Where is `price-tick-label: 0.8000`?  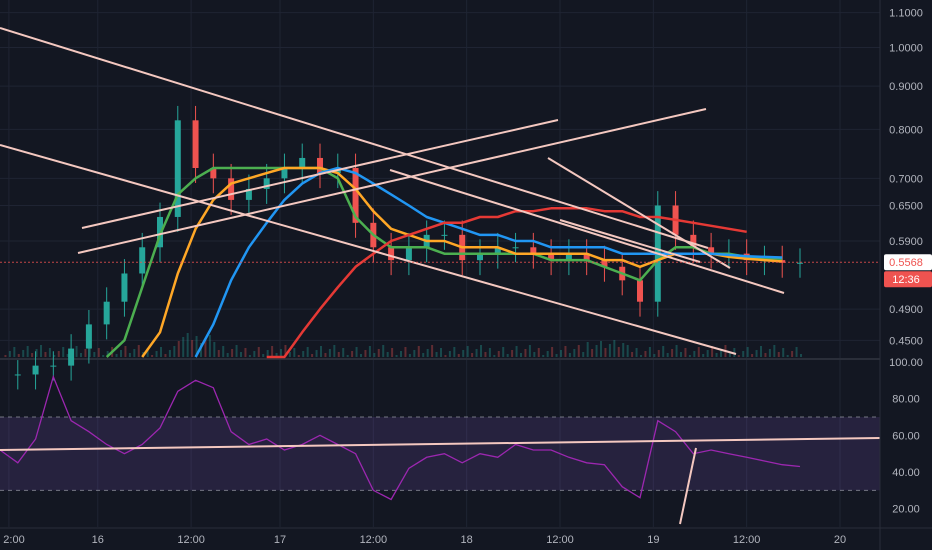 price-tick-label: 0.8000 is located at coordinates (906, 130).